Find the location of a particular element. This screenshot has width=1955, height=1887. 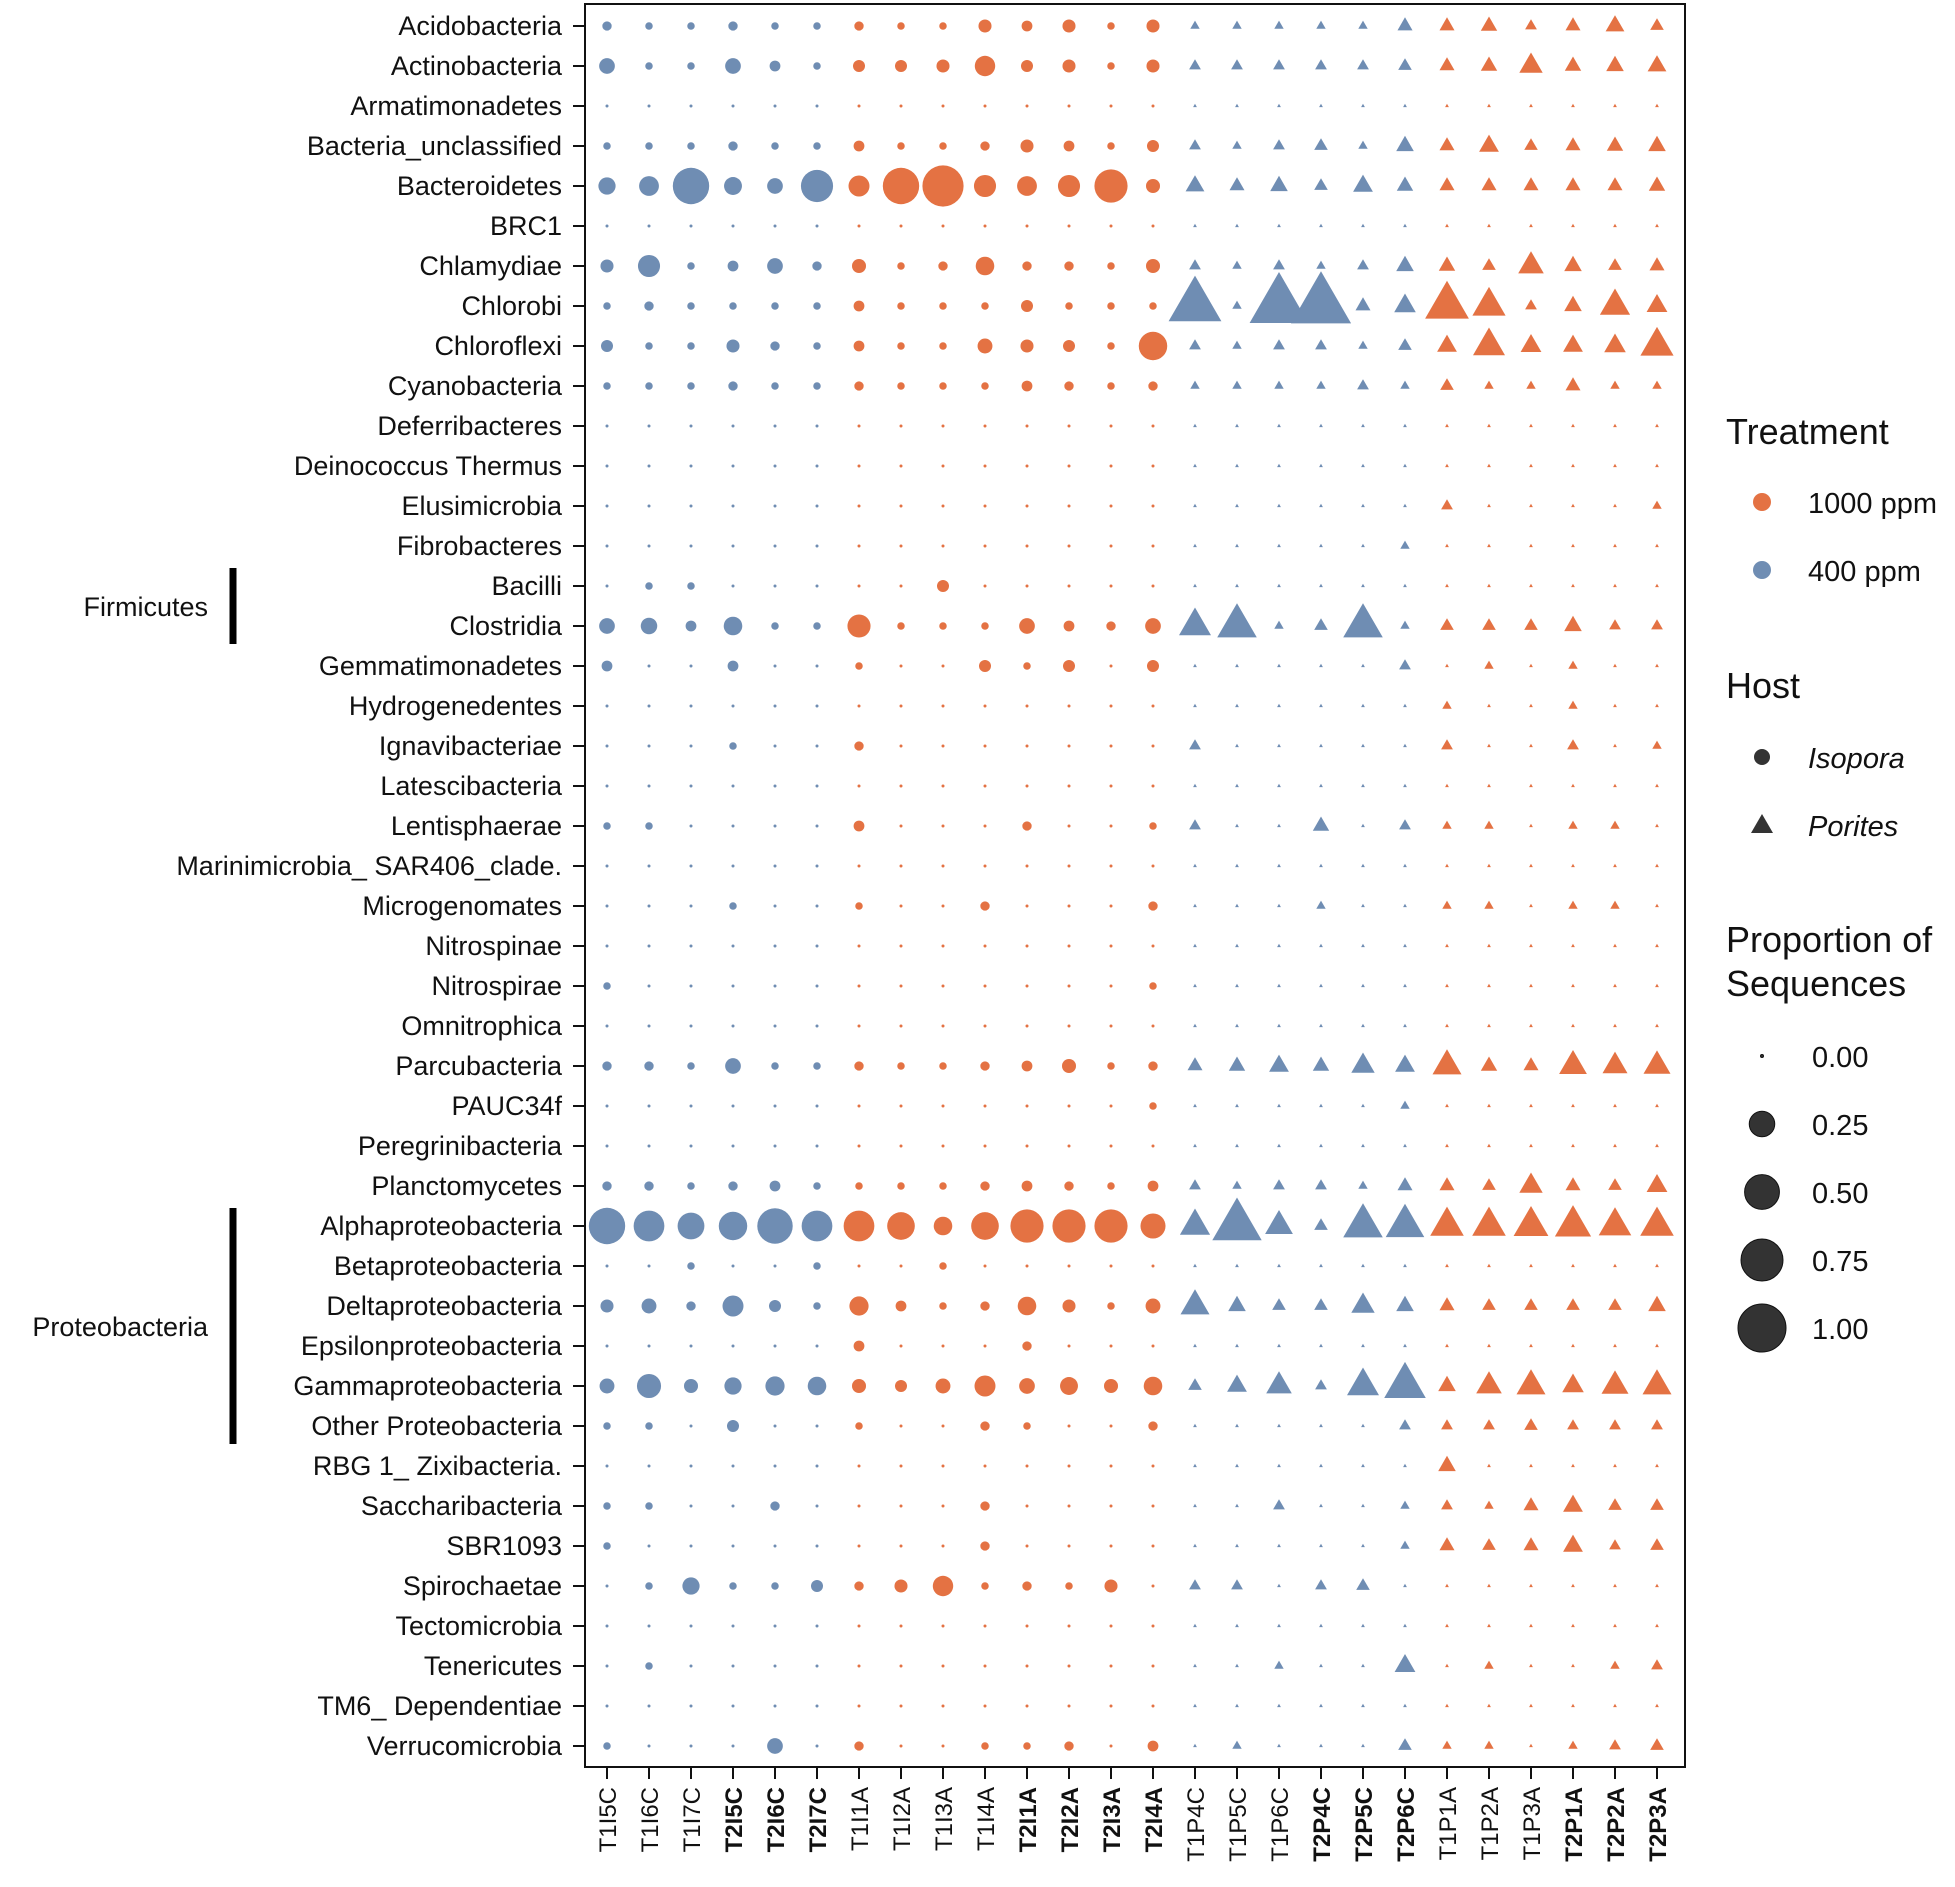

x-tick-label-t2p3a: T2P3A is located at coordinates (1658, 1824).